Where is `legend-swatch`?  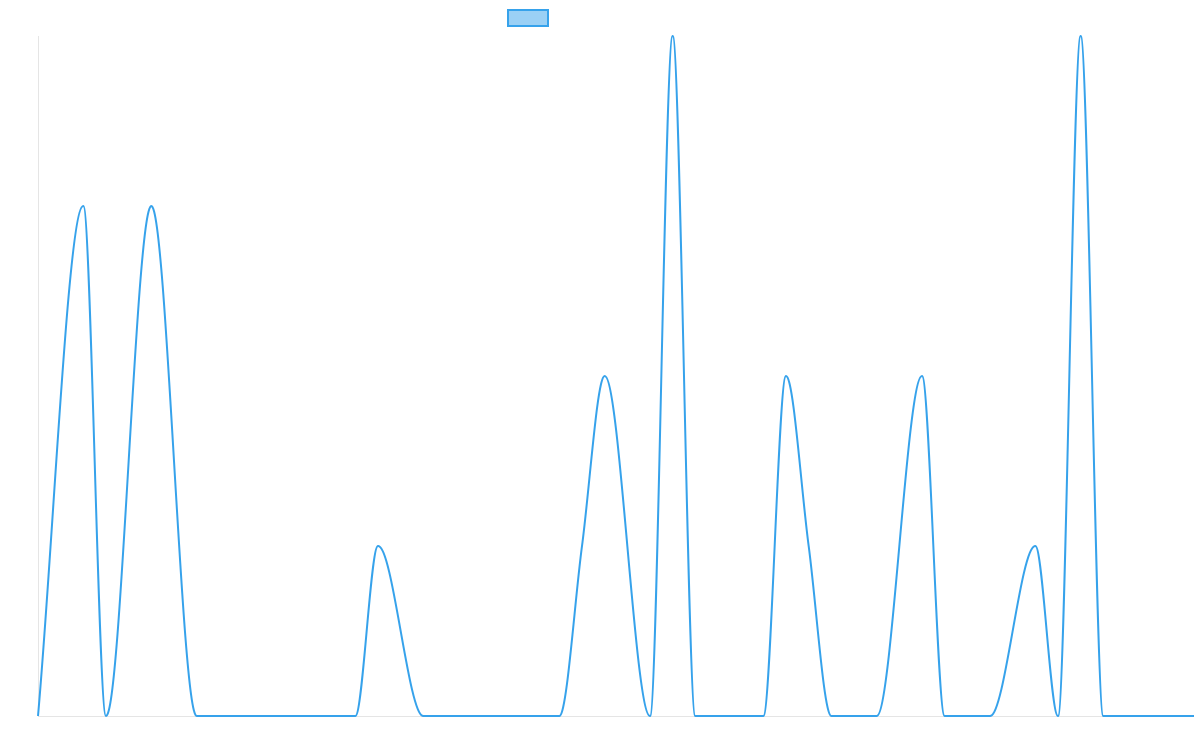 legend-swatch is located at coordinates (528, 18).